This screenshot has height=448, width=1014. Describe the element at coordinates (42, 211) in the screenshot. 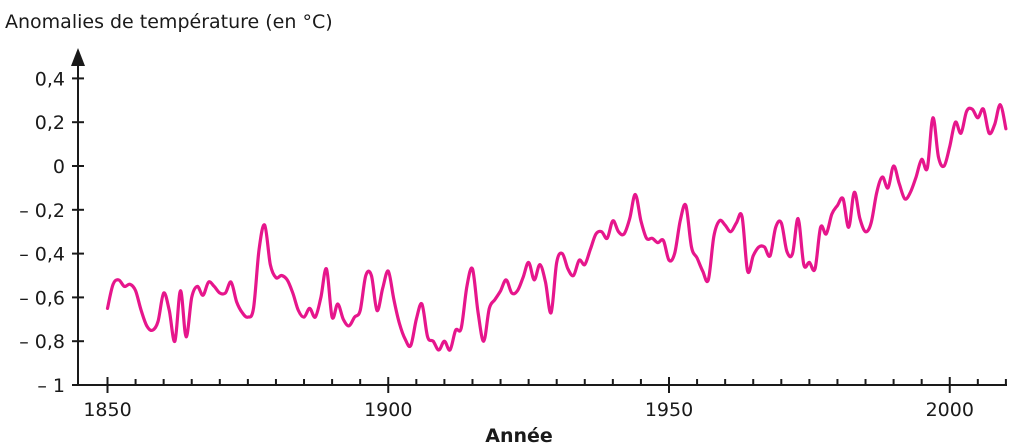

I see `y-tick-label: – 0,2` at that location.